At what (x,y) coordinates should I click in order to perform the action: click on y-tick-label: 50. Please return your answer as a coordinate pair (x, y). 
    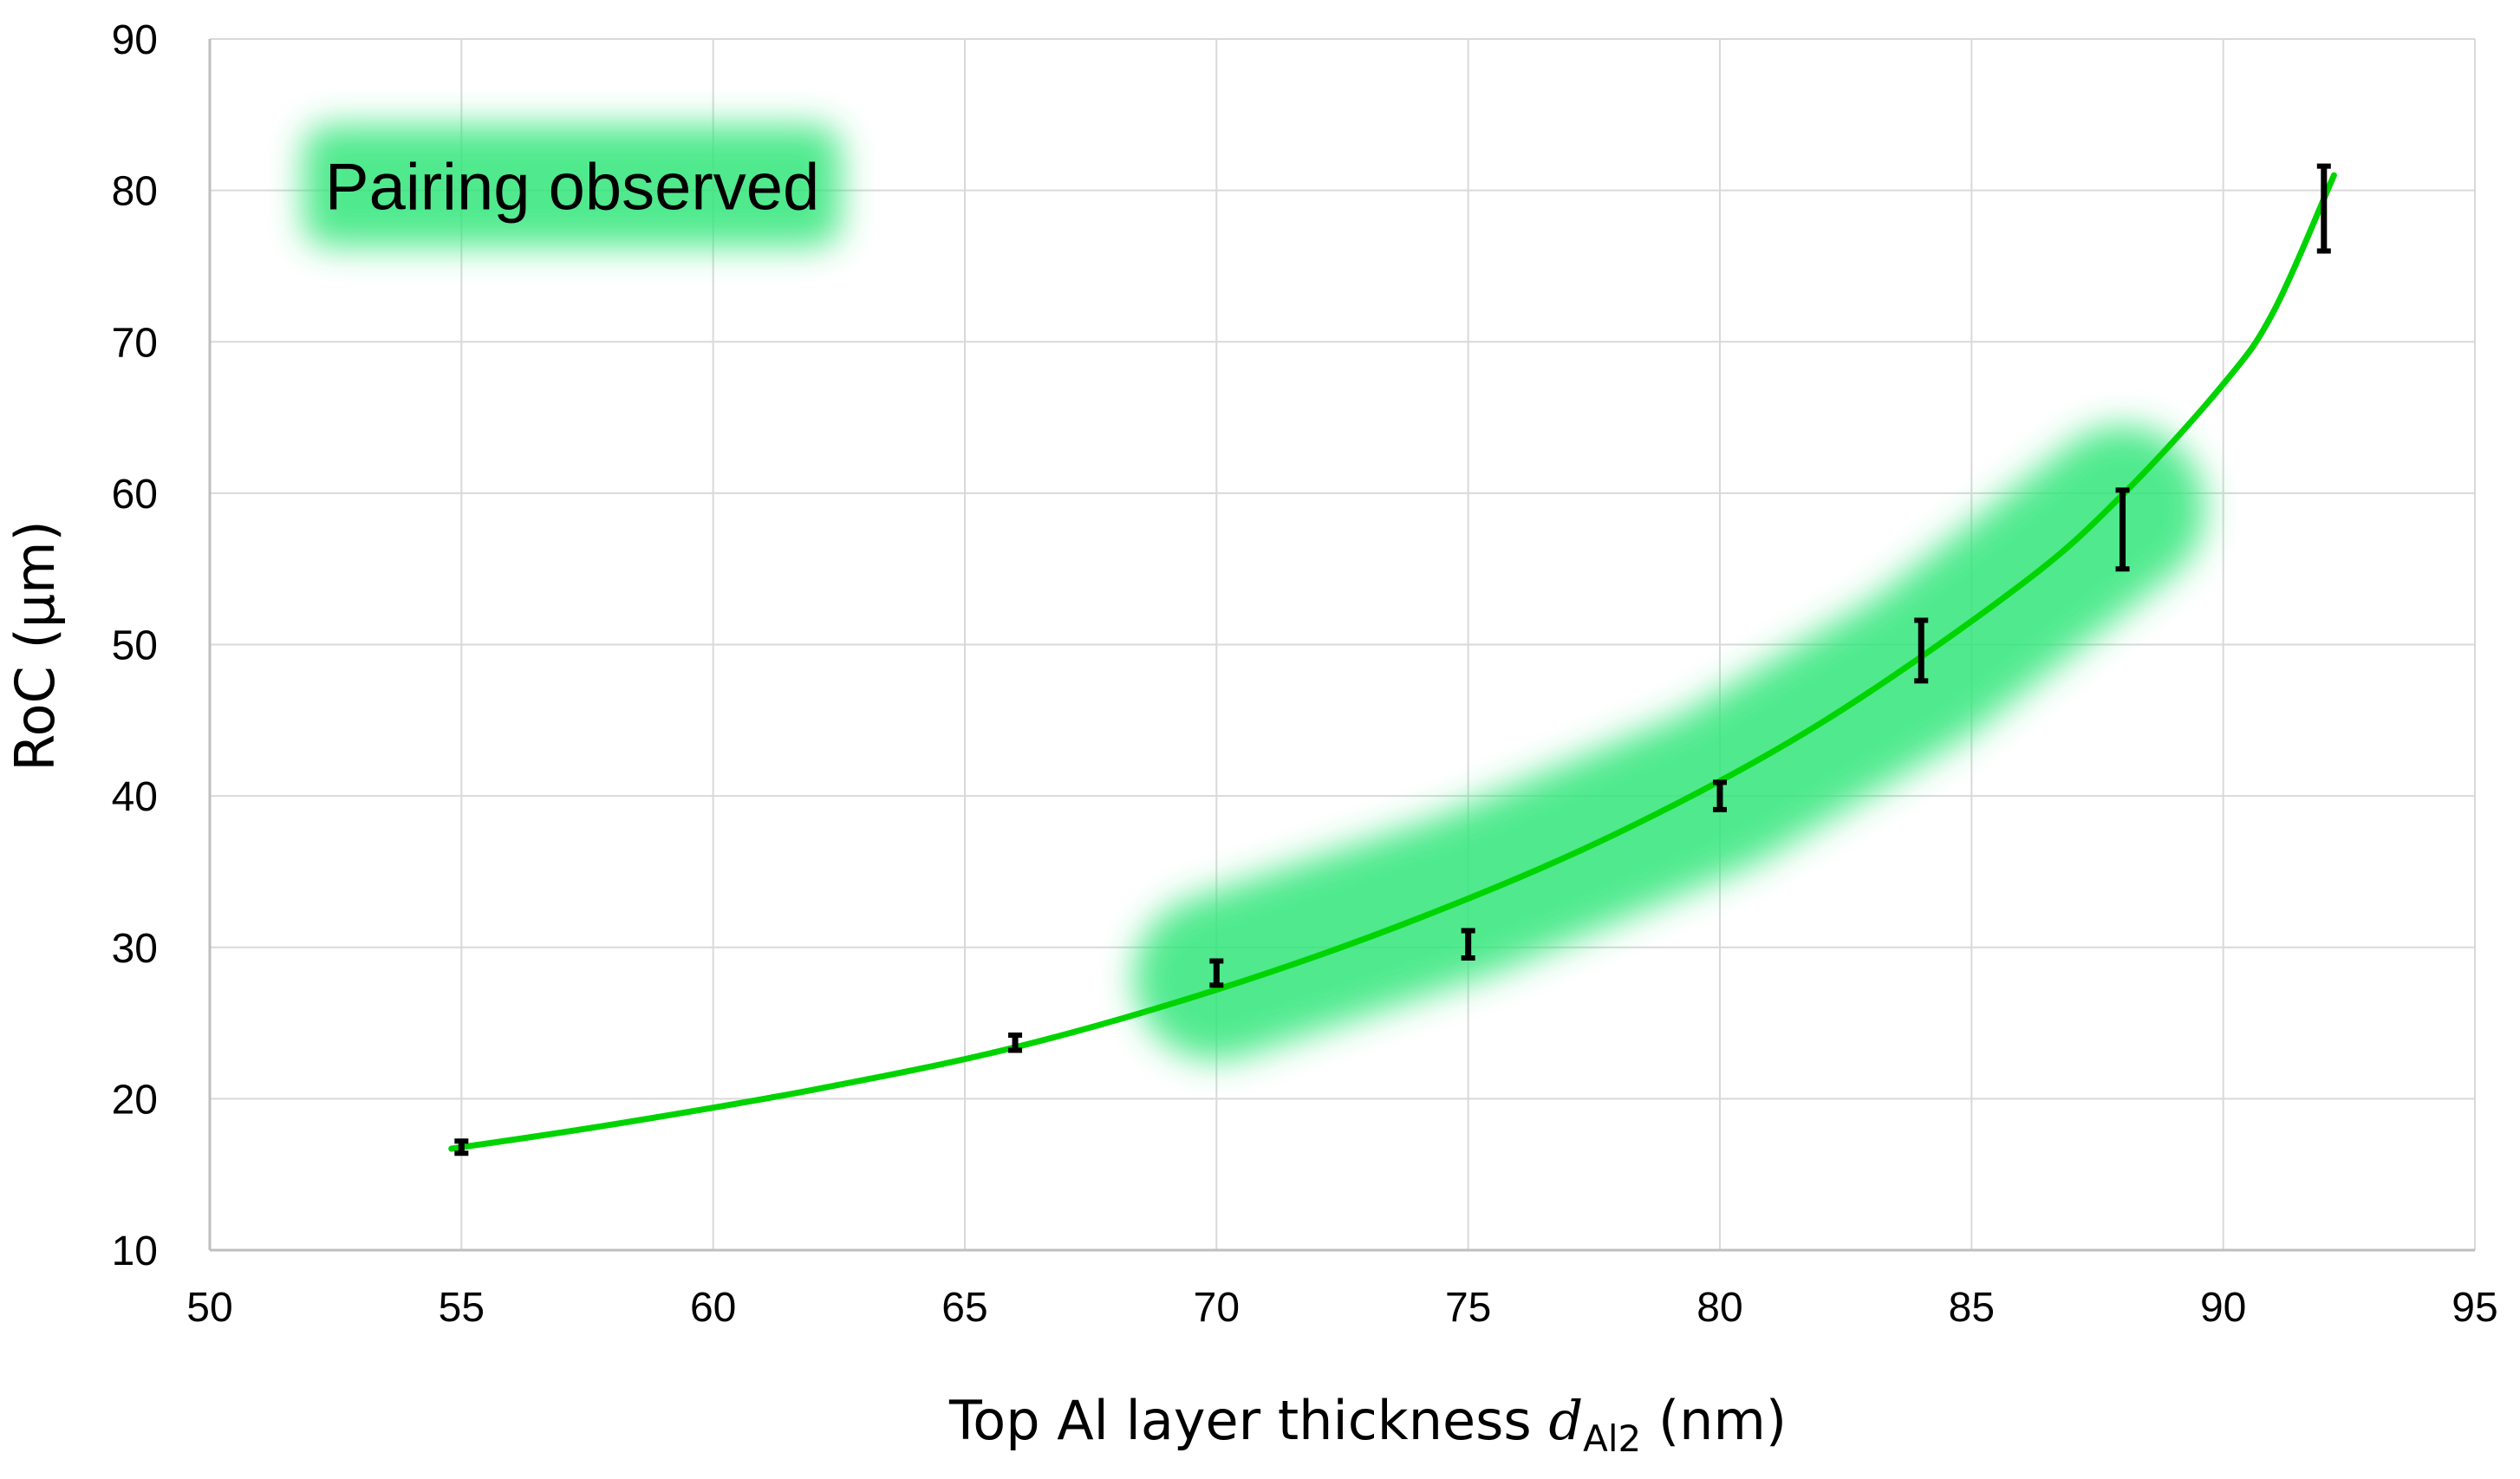
    Looking at the image, I should click on (135, 646).